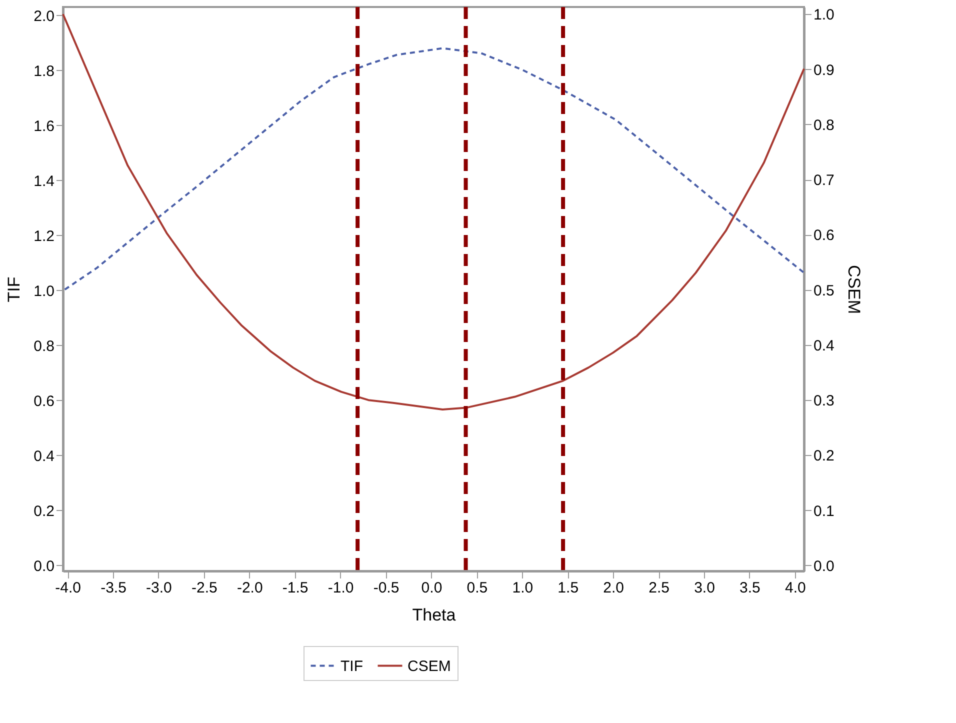  Describe the element at coordinates (204, 588) in the screenshot. I see `x-tick-label: -2.5` at that location.